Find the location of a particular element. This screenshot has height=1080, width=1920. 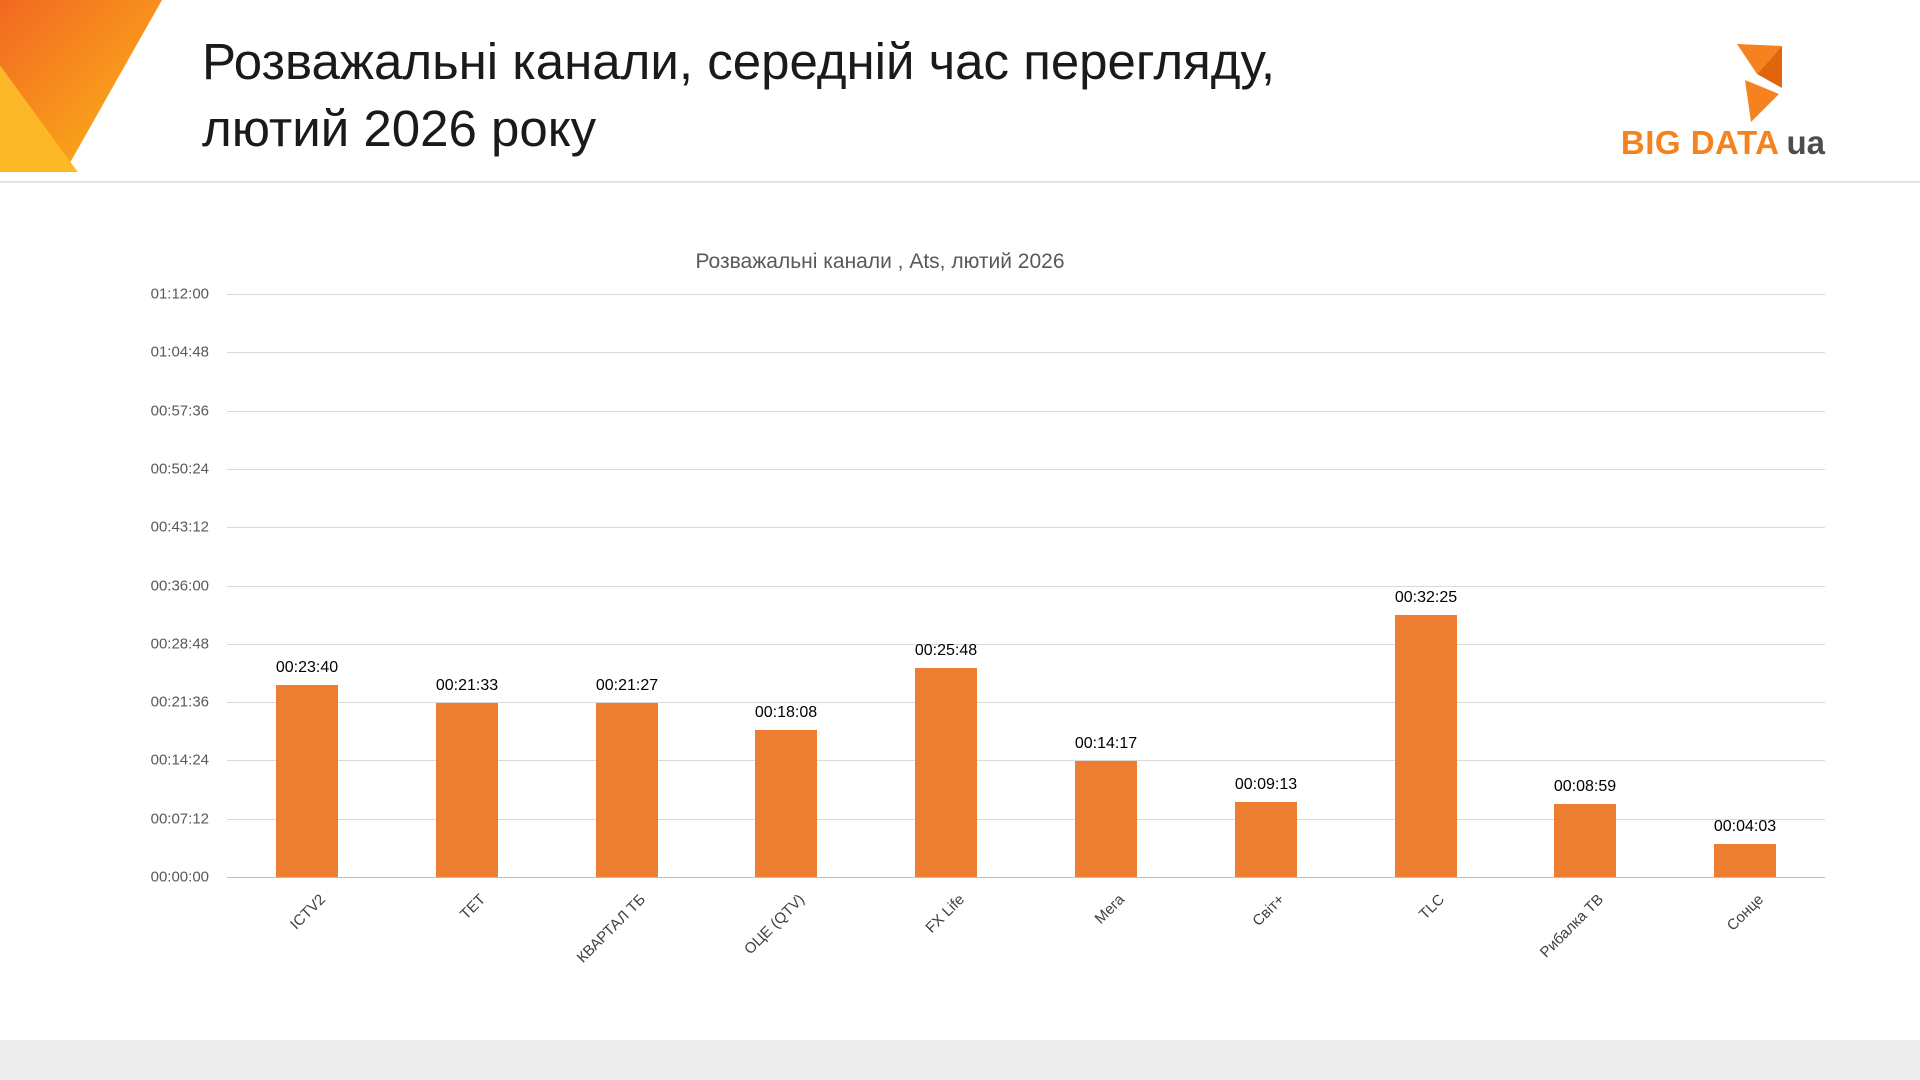

y-axis-label: 00:36:00 is located at coordinates (179, 586).